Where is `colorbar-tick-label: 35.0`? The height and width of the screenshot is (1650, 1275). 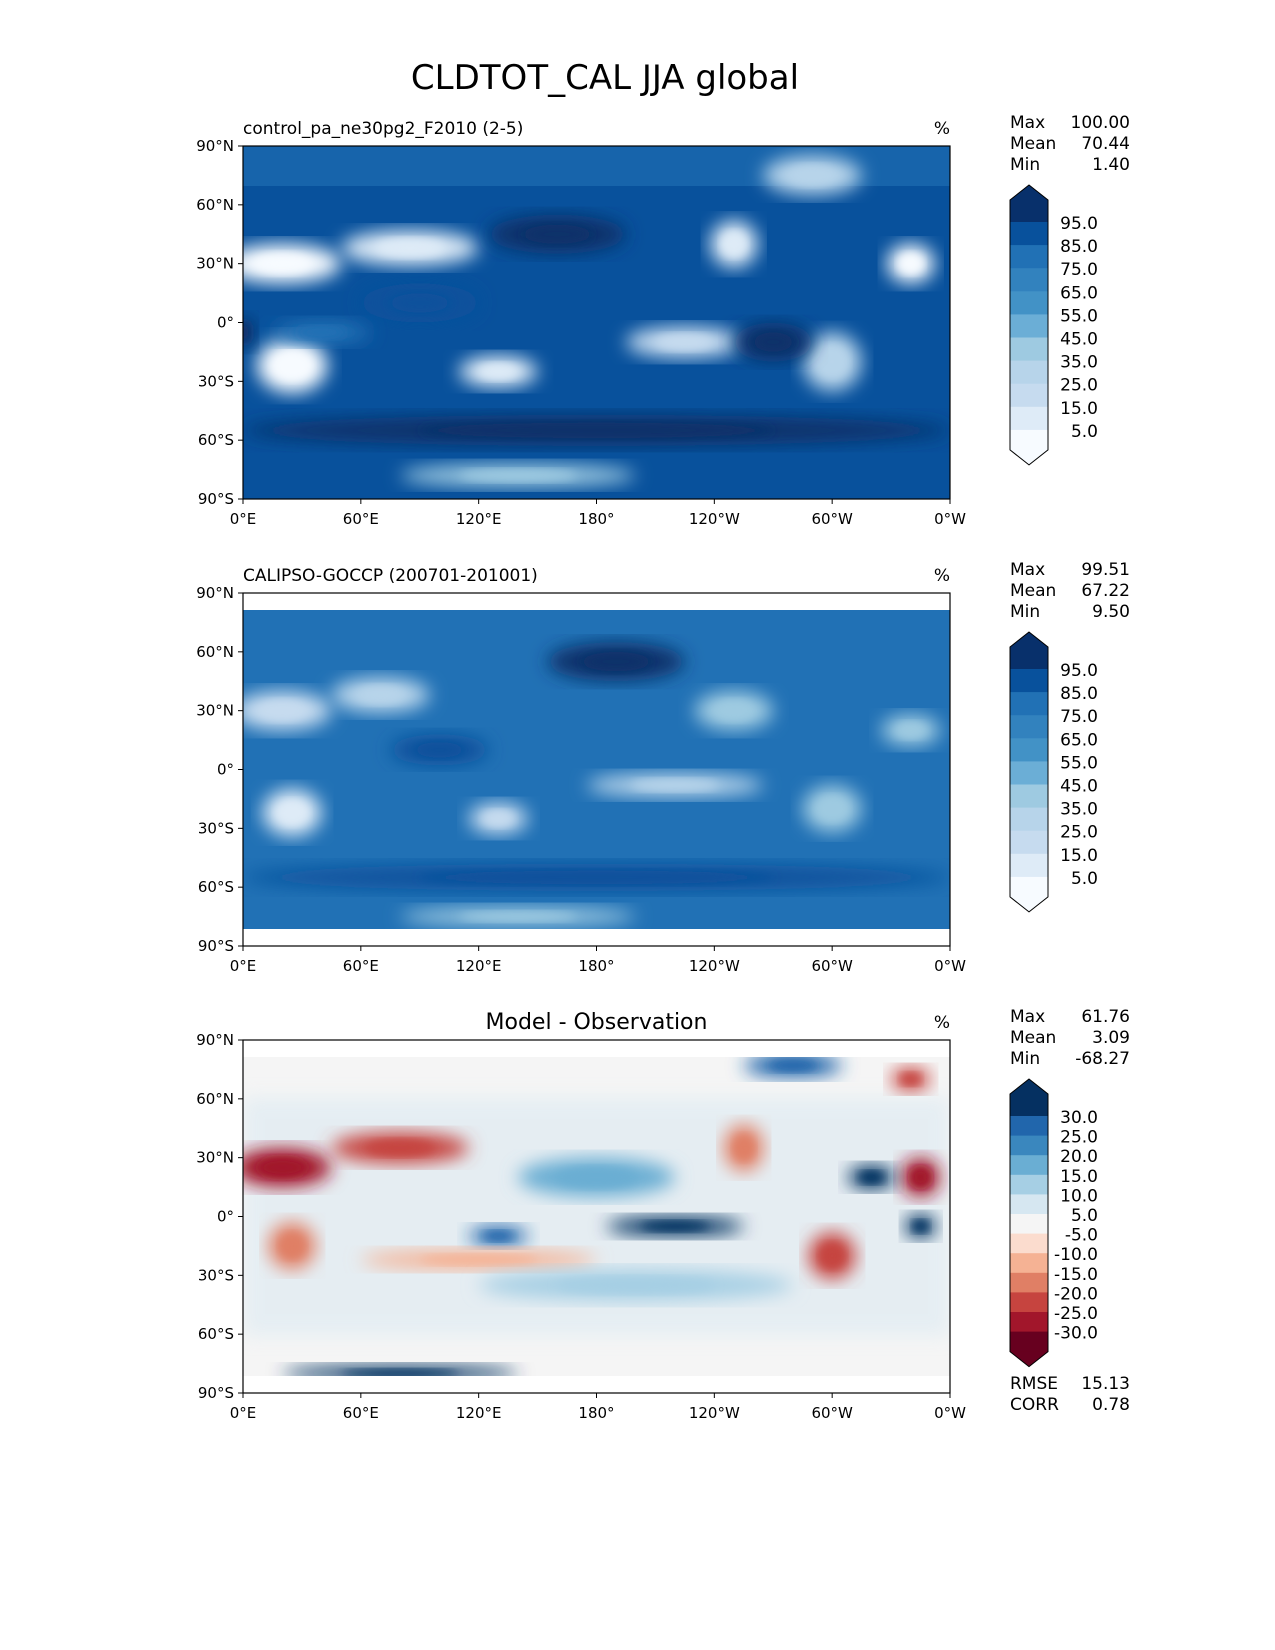 colorbar-tick-label: 35.0 is located at coordinates (1079, 810).